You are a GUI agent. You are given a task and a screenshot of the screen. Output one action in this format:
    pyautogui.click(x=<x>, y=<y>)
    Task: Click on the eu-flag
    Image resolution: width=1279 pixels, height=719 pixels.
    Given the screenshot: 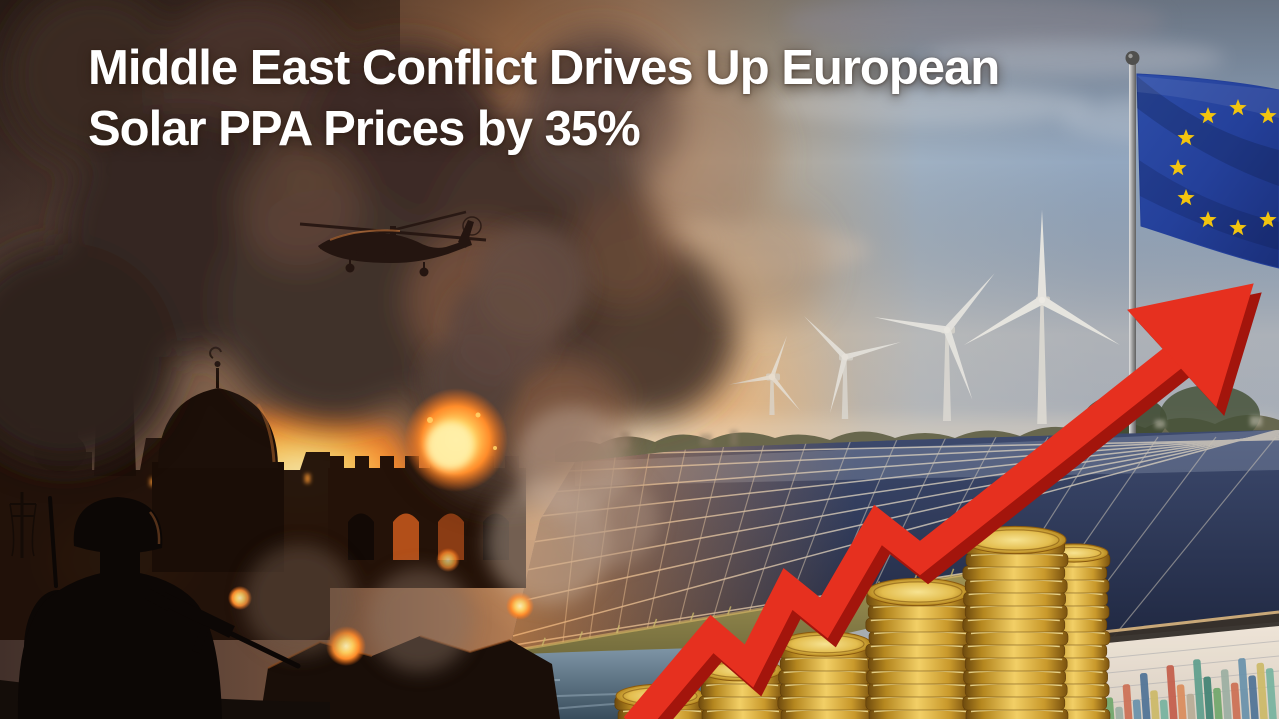 What is the action you would take?
    pyautogui.click(x=1202, y=310)
    